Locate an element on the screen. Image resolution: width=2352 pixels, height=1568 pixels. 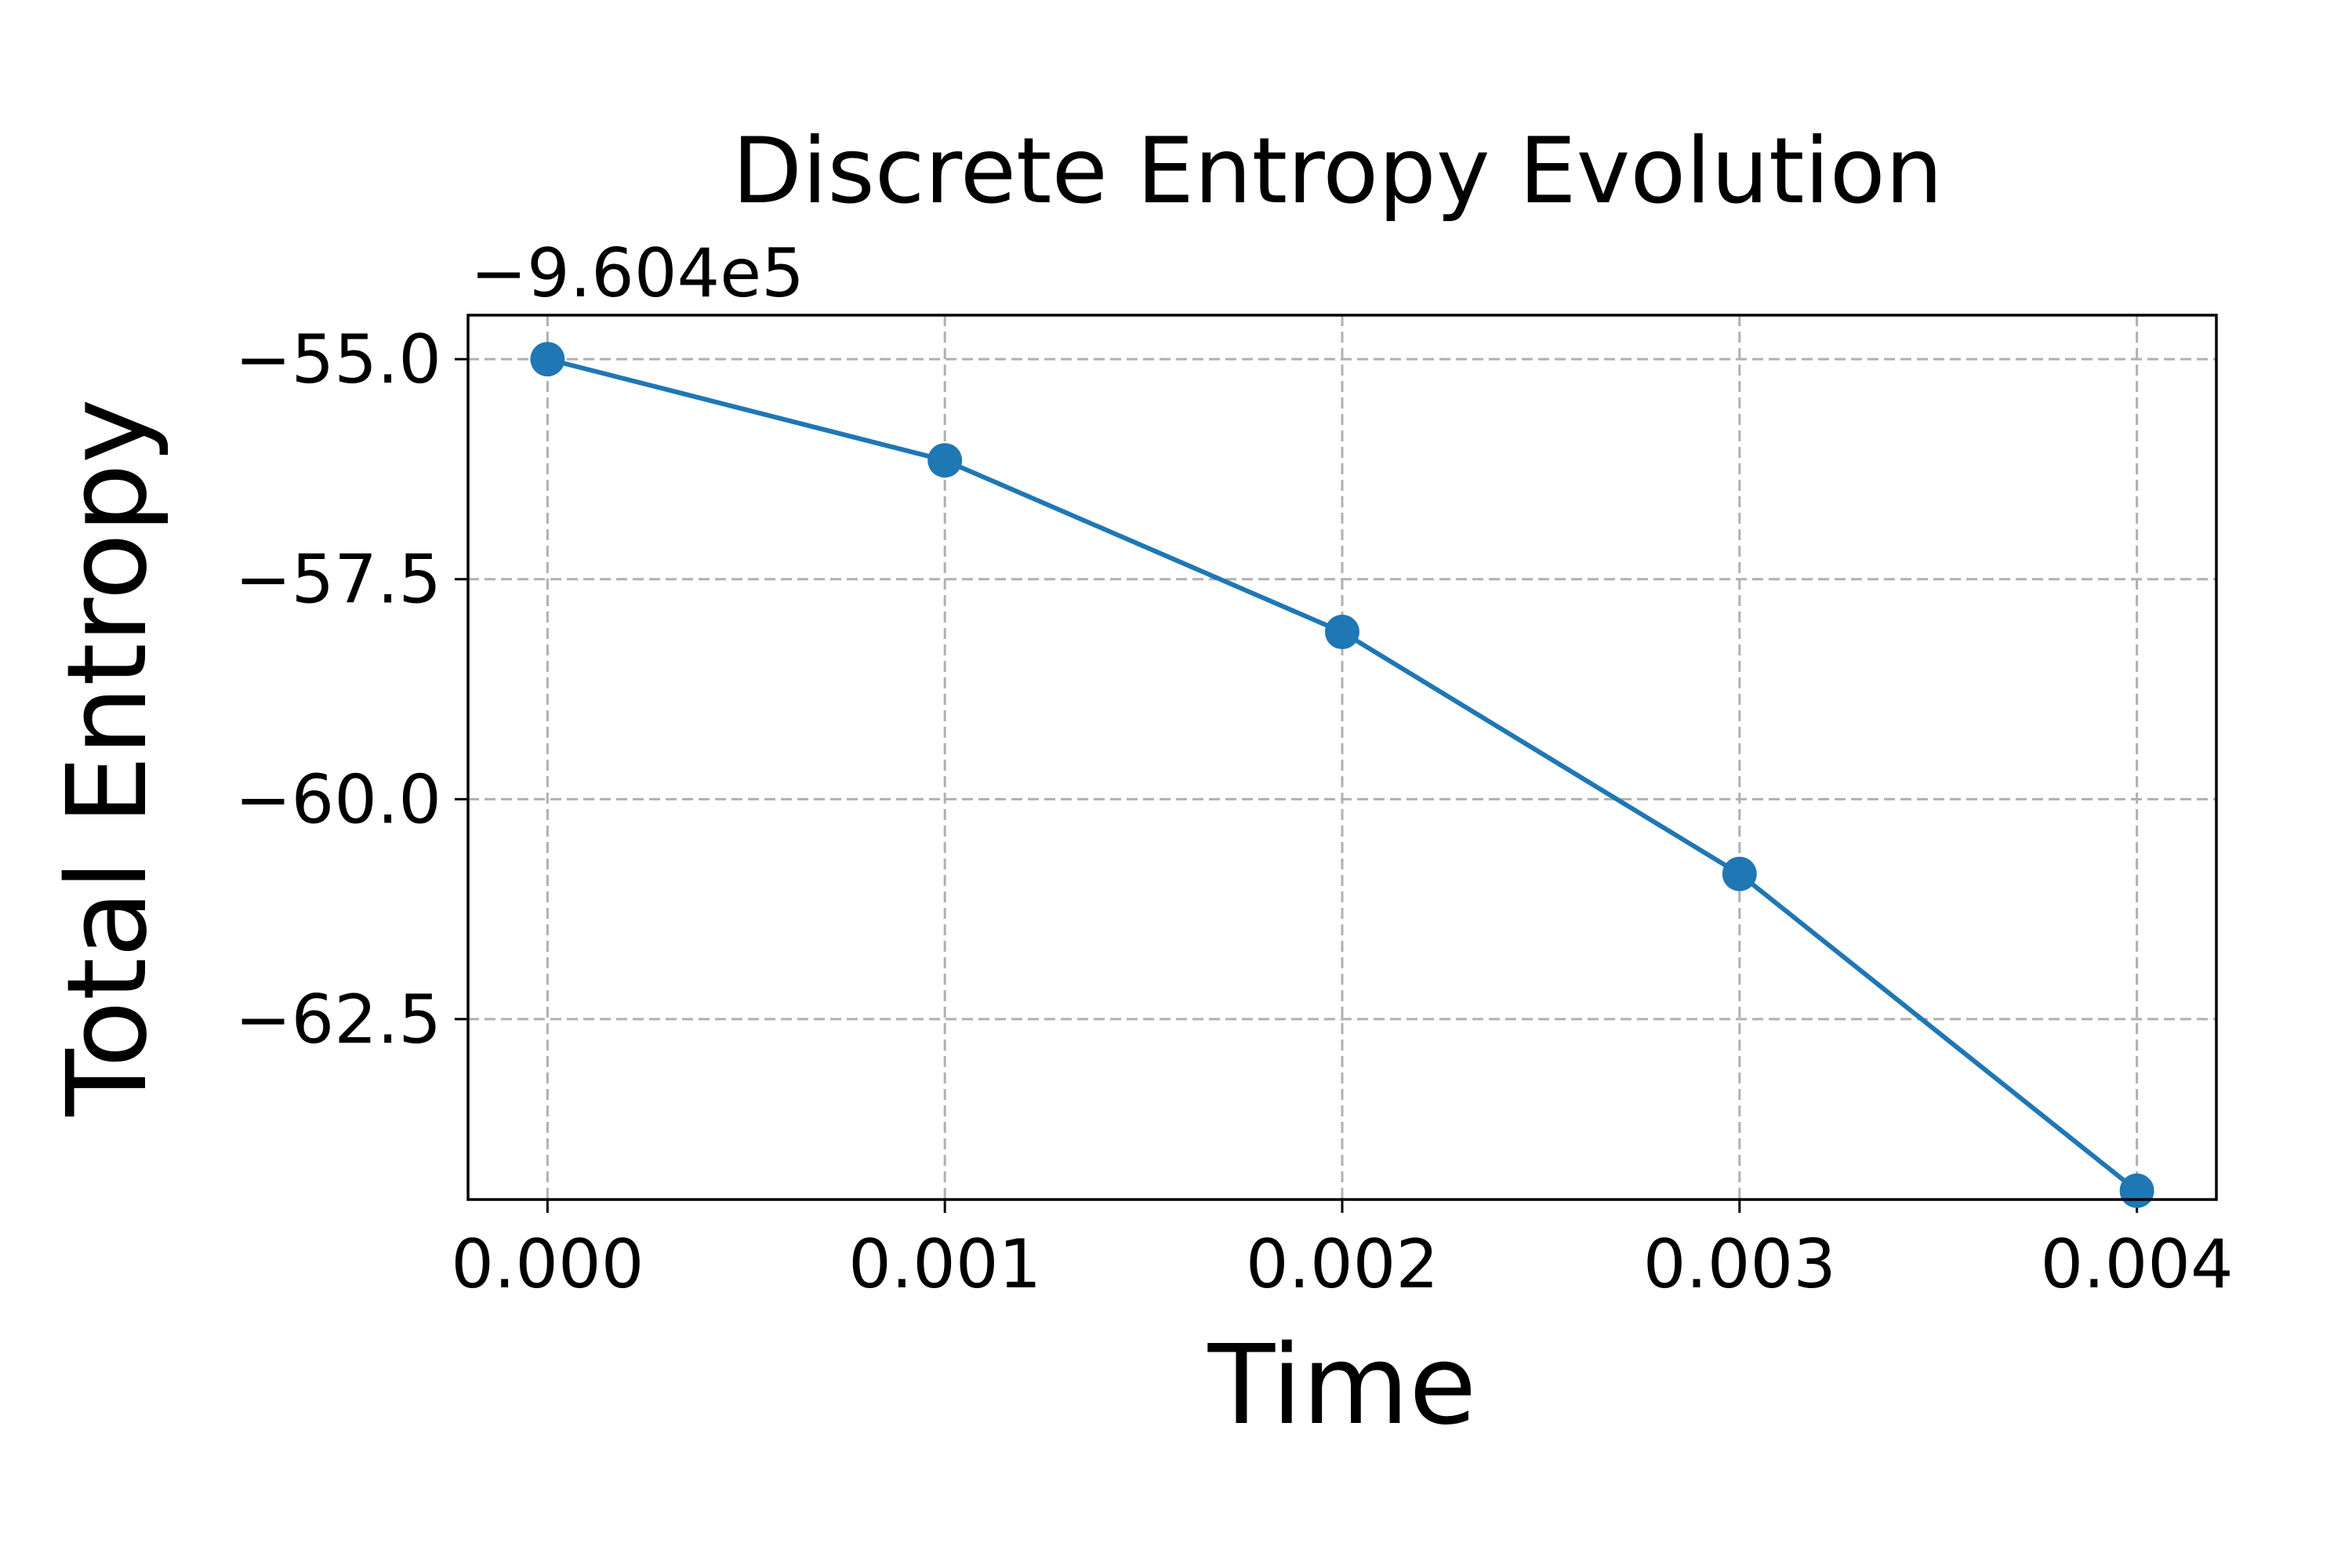
x-tick-label: 0.000 is located at coordinates (547, 1264).